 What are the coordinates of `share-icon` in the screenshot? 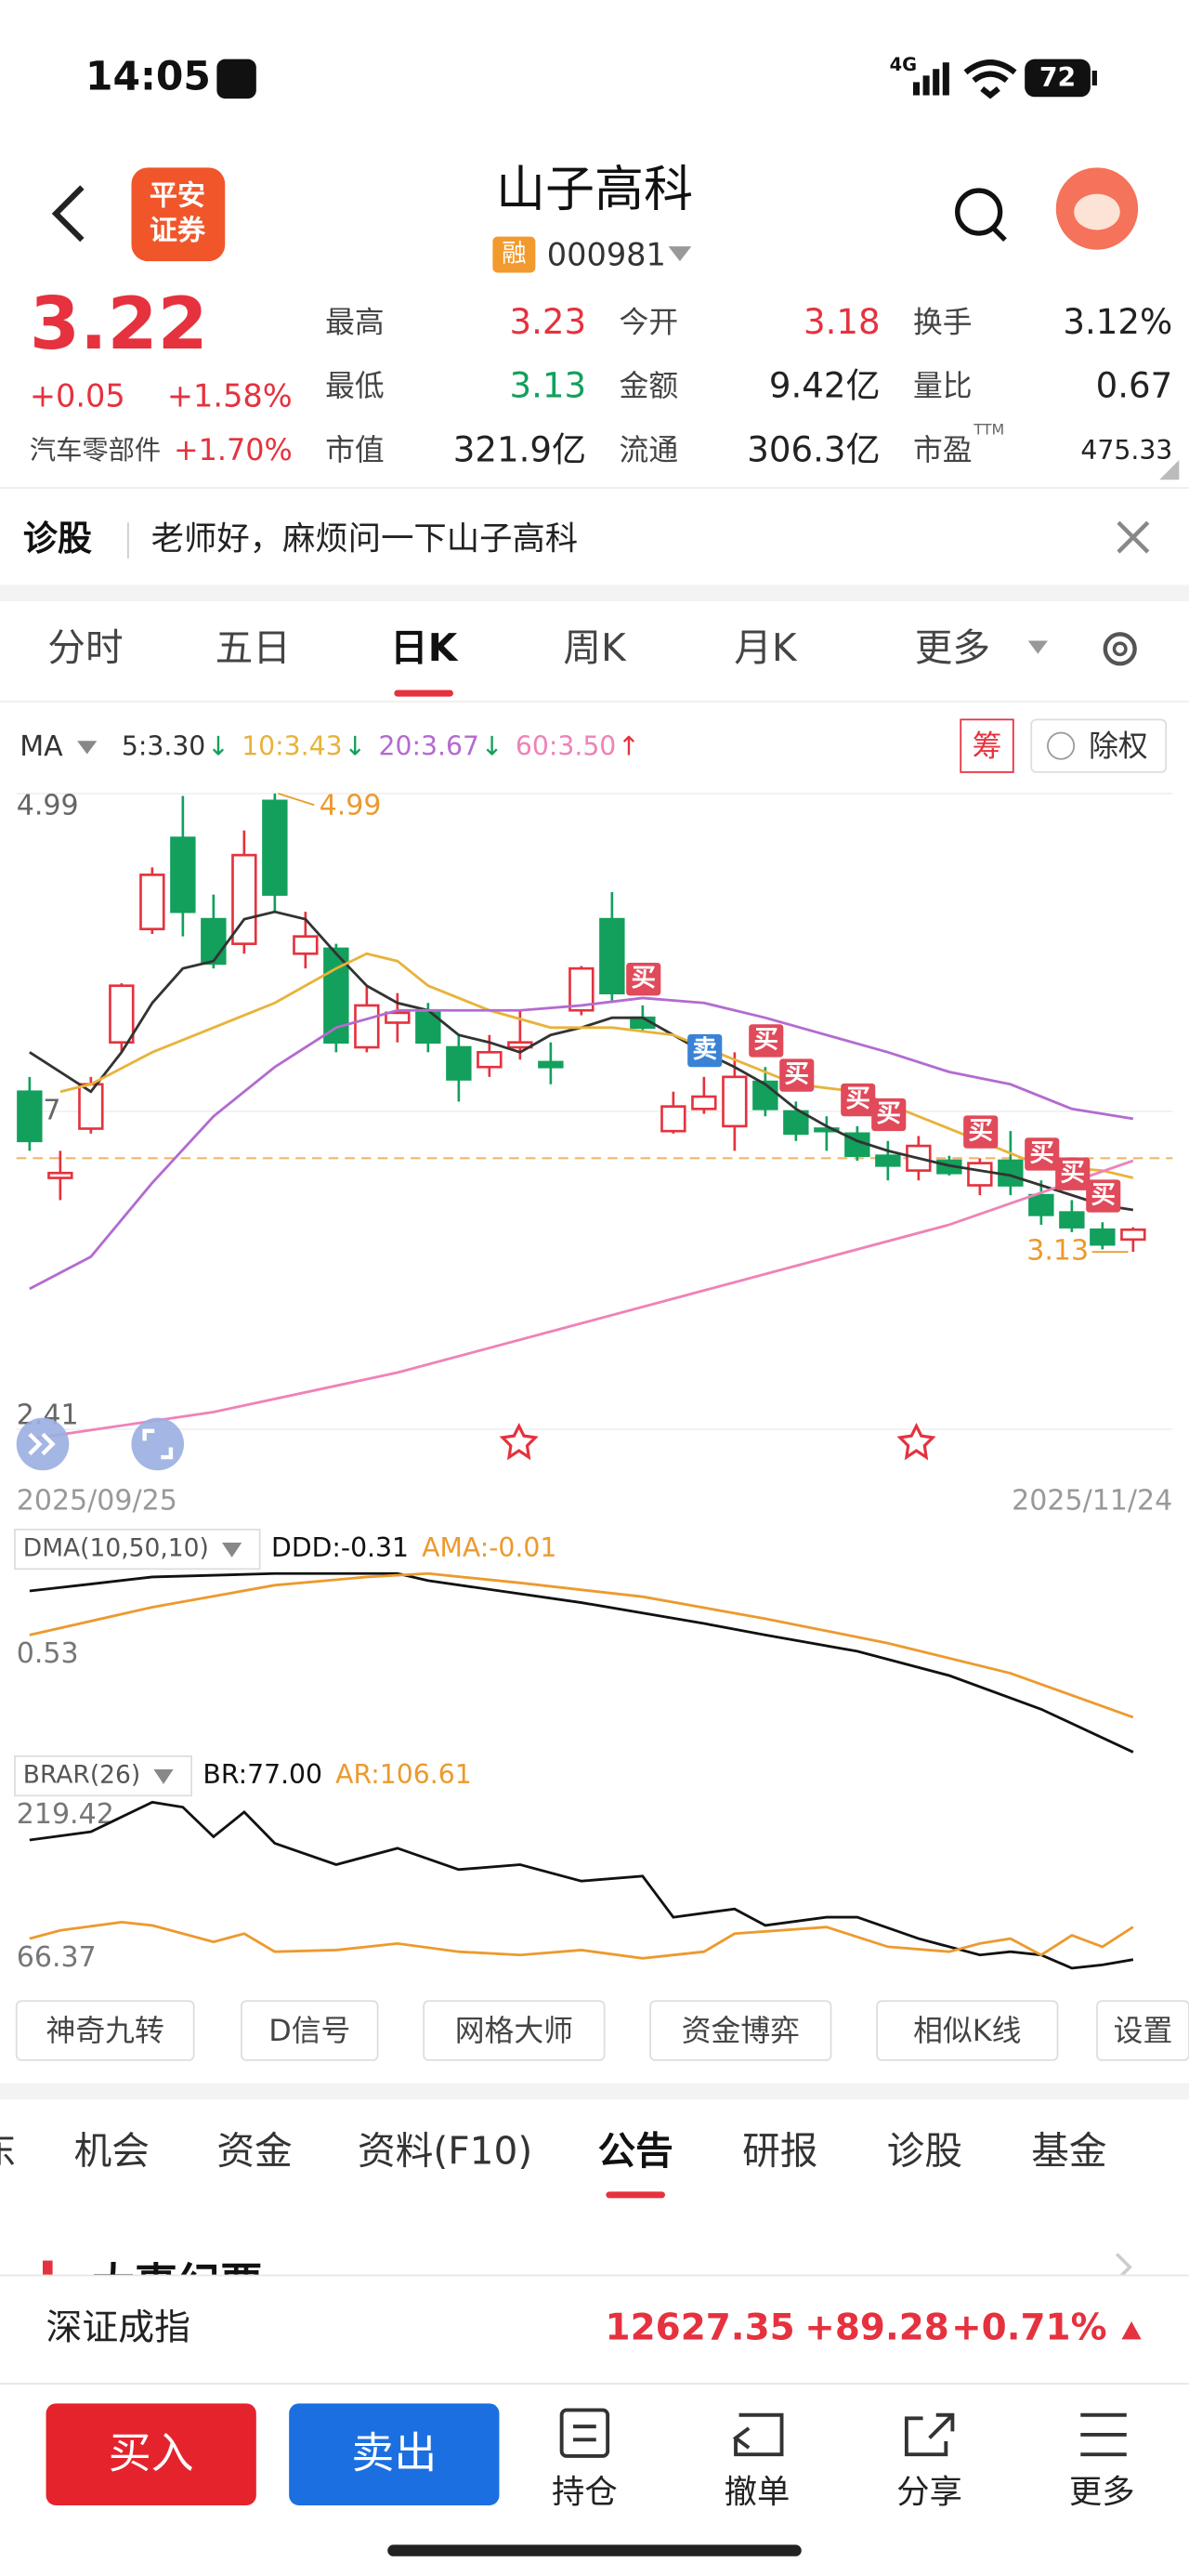 It's located at (929, 2434).